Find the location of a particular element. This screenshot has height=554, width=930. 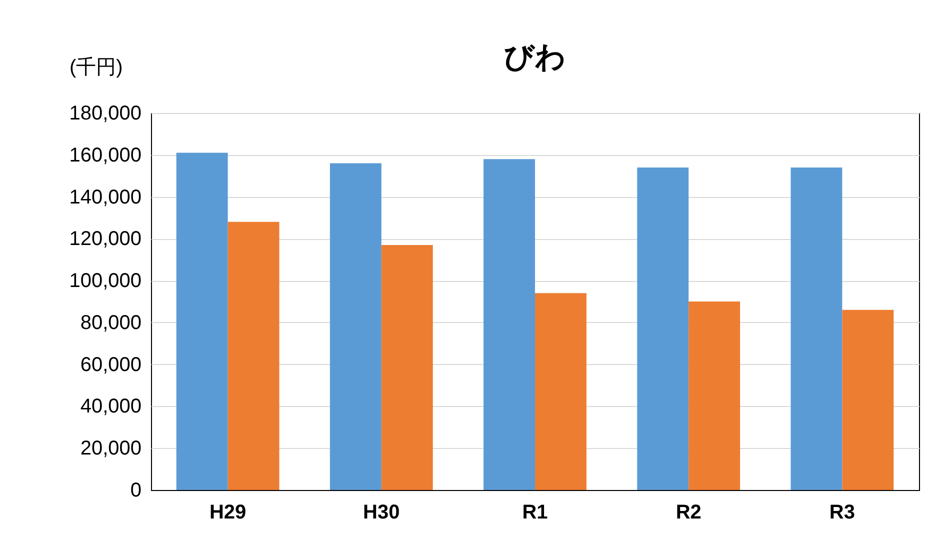

y-tick-label: 0 is located at coordinates (136, 491).